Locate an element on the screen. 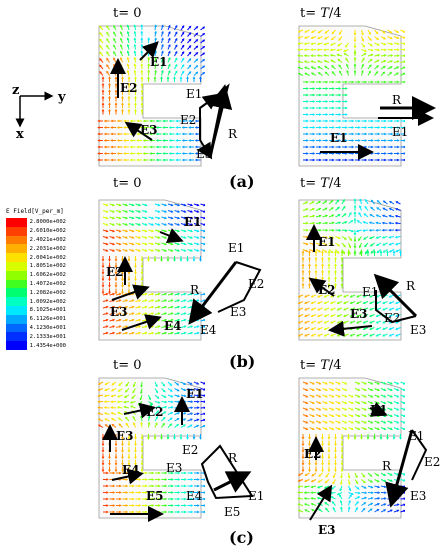 The image size is (445, 550). label-b-left-e2-vec: E2 is located at coordinates (256, 284).